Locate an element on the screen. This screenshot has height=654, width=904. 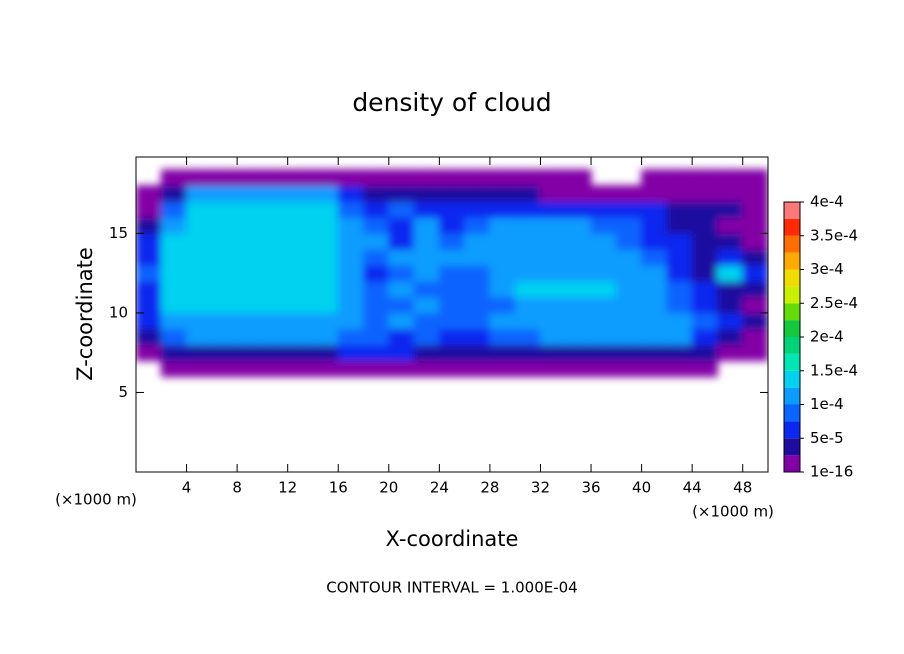
colorbar-tick-label: 1.5e-4 is located at coordinates (834, 370).